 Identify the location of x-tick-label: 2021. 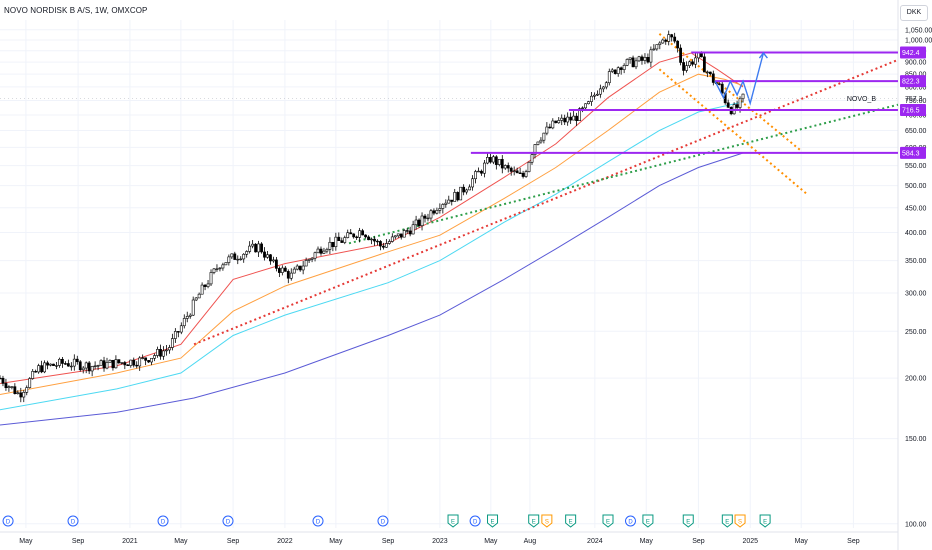
(130, 541).